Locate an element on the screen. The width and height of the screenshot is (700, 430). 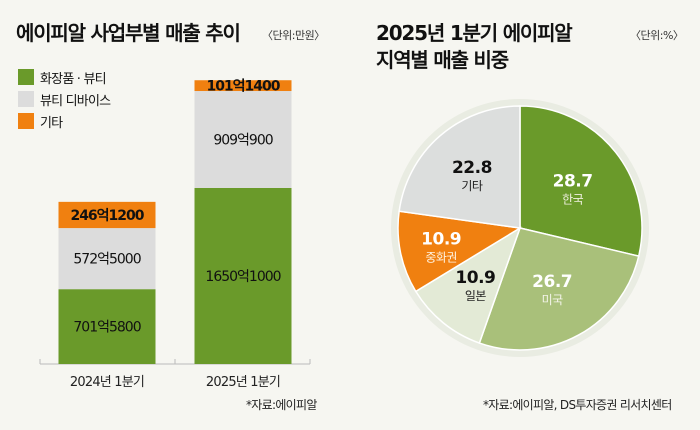
legend-swatch-device is located at coordinates (26, 99).